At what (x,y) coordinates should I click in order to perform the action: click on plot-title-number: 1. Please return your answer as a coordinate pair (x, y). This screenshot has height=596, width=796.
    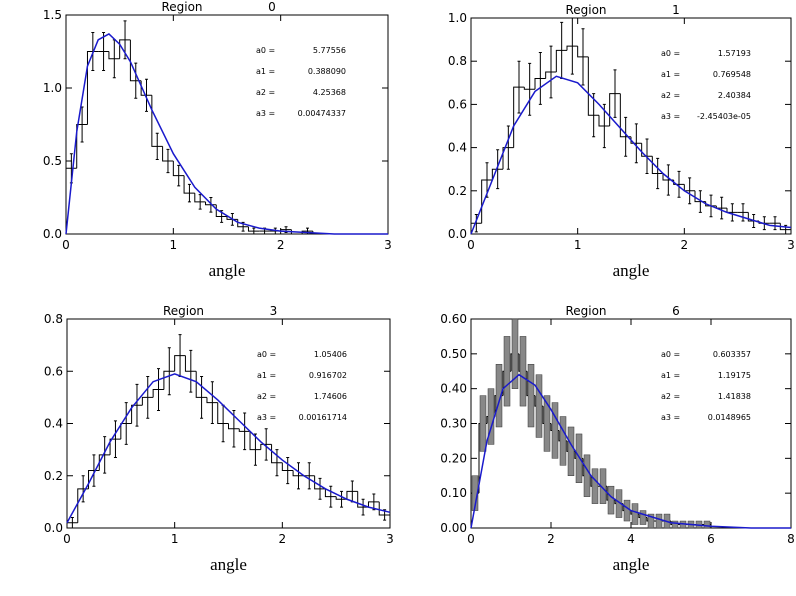
    Looking at the image, I should click on (676, 10).